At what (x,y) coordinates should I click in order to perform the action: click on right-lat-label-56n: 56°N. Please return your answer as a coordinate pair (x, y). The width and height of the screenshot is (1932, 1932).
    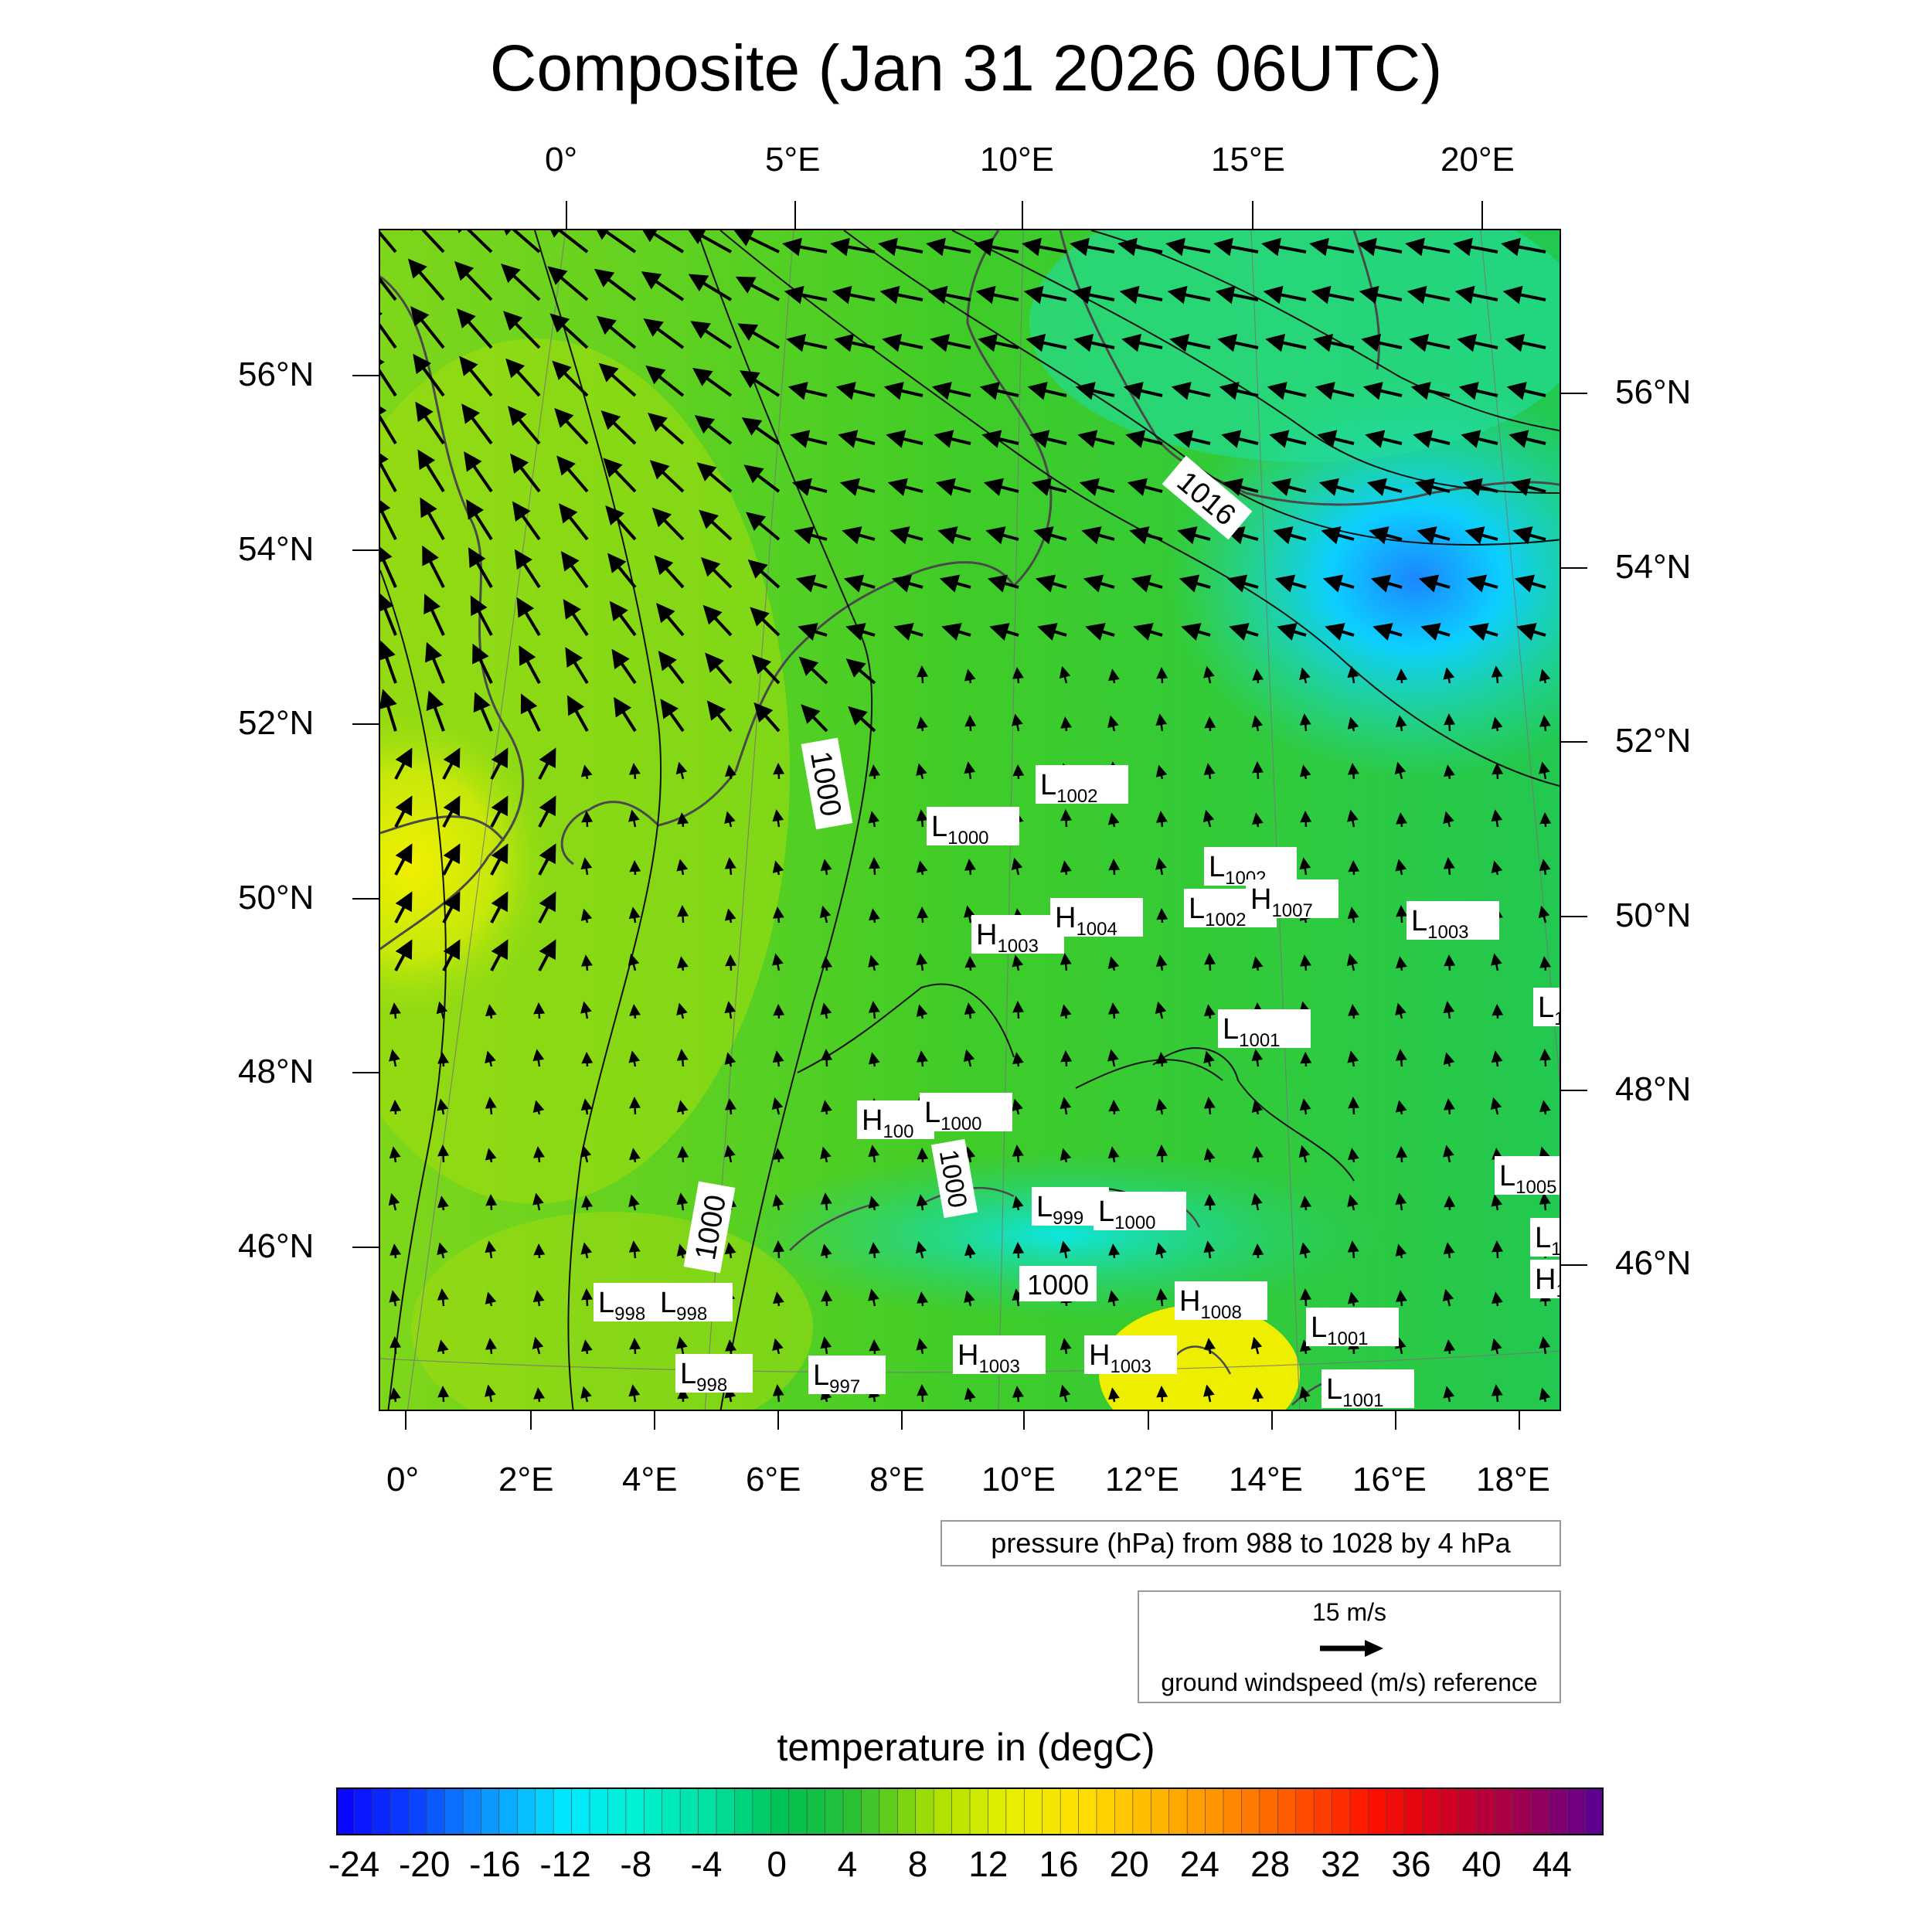
    Looking at the image, I should click on (1654, 392).